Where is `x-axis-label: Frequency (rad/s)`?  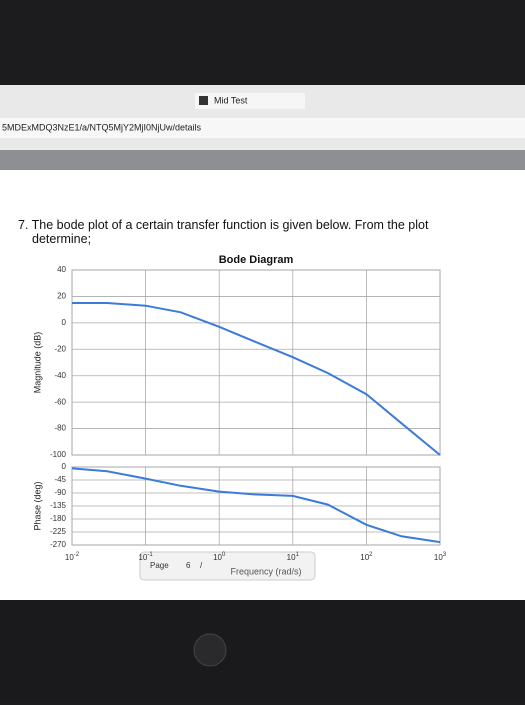
x-axis-label: Frequency (rad/s) is located at coordinates (265, 571).